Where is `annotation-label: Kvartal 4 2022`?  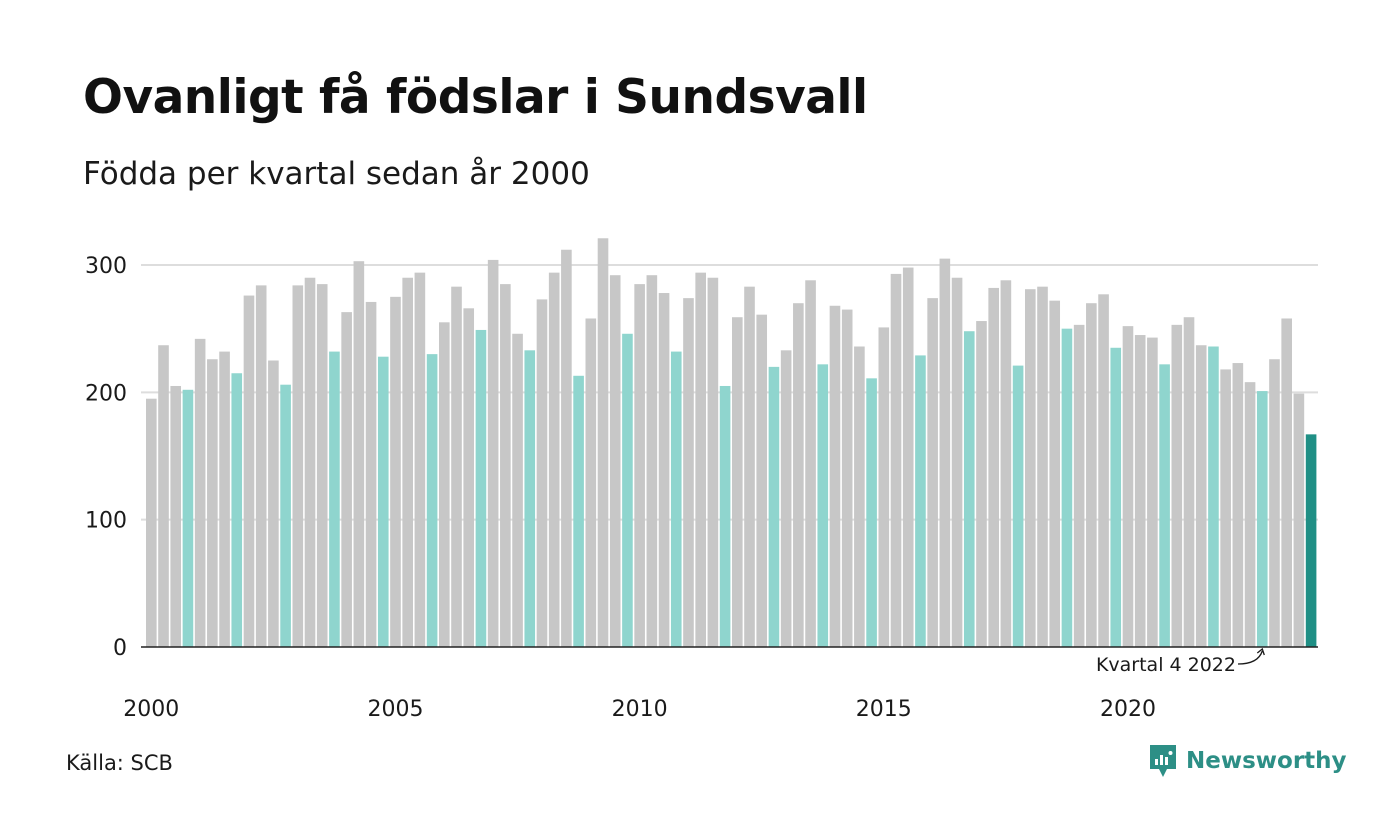
annotation-label: Kvartal 4 2022 is located at coordinates (1166, 665).